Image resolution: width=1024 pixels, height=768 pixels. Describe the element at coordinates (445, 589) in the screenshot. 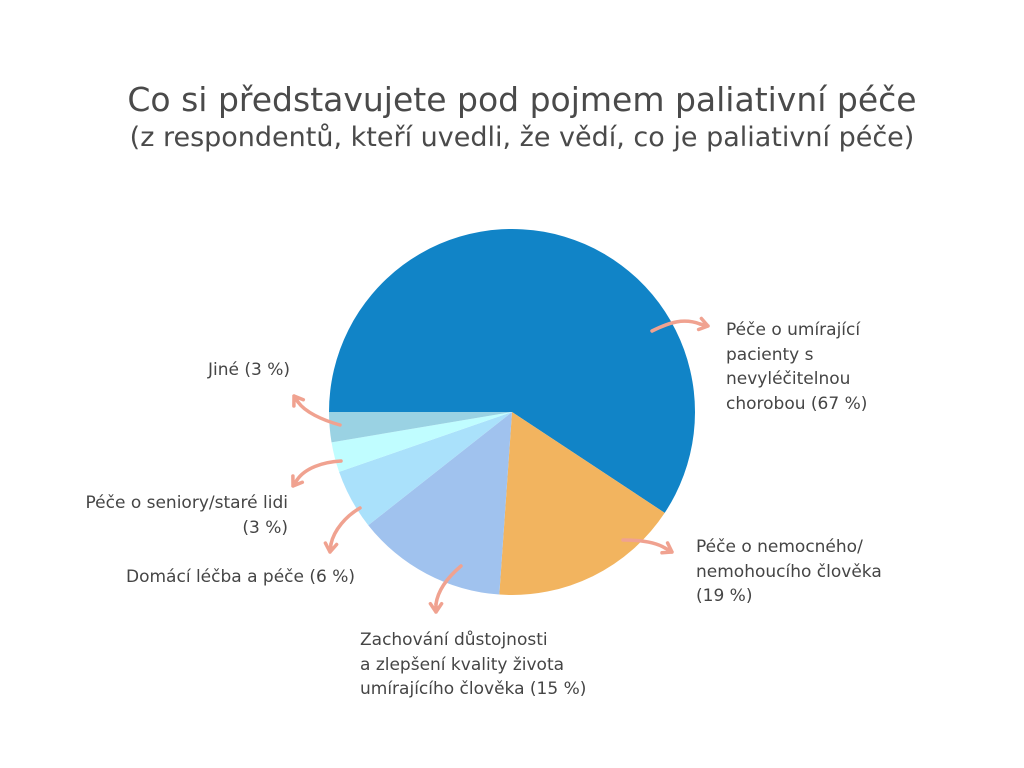

I see `arrow-dignity` at that location.